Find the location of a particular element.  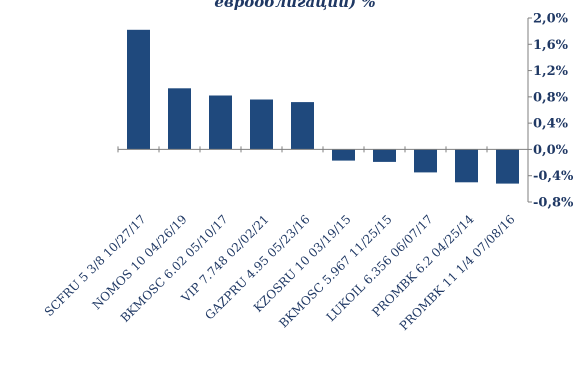

y-tick-label: 1,2% is located at coordinates (551, 71).